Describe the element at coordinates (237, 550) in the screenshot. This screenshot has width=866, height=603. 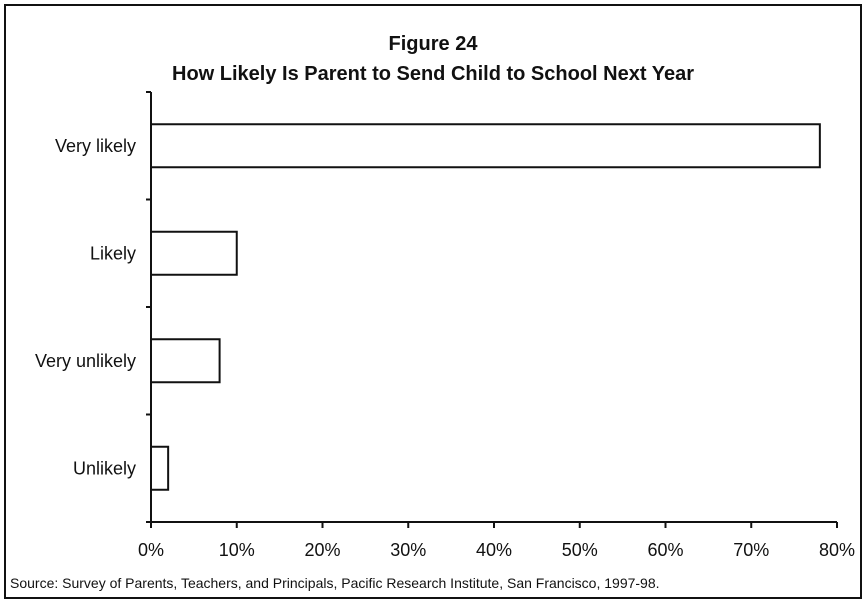
I see `x-tick-label: 10%` at that location.